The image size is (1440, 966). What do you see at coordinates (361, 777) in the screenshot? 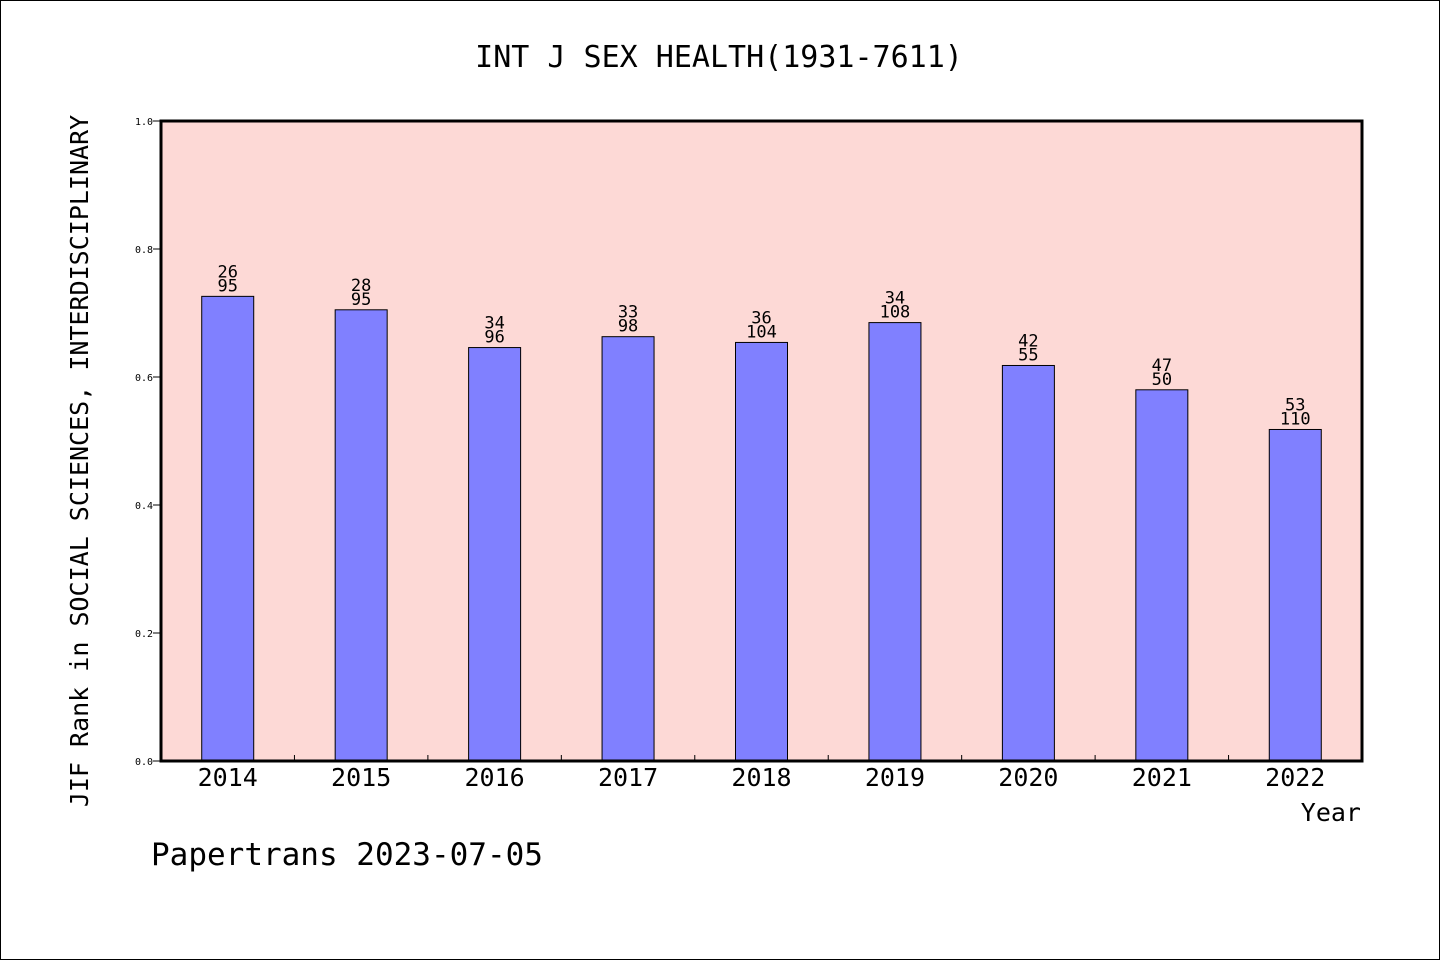
I see `x-tick-label: 2015` at bounding box center [361, 777].